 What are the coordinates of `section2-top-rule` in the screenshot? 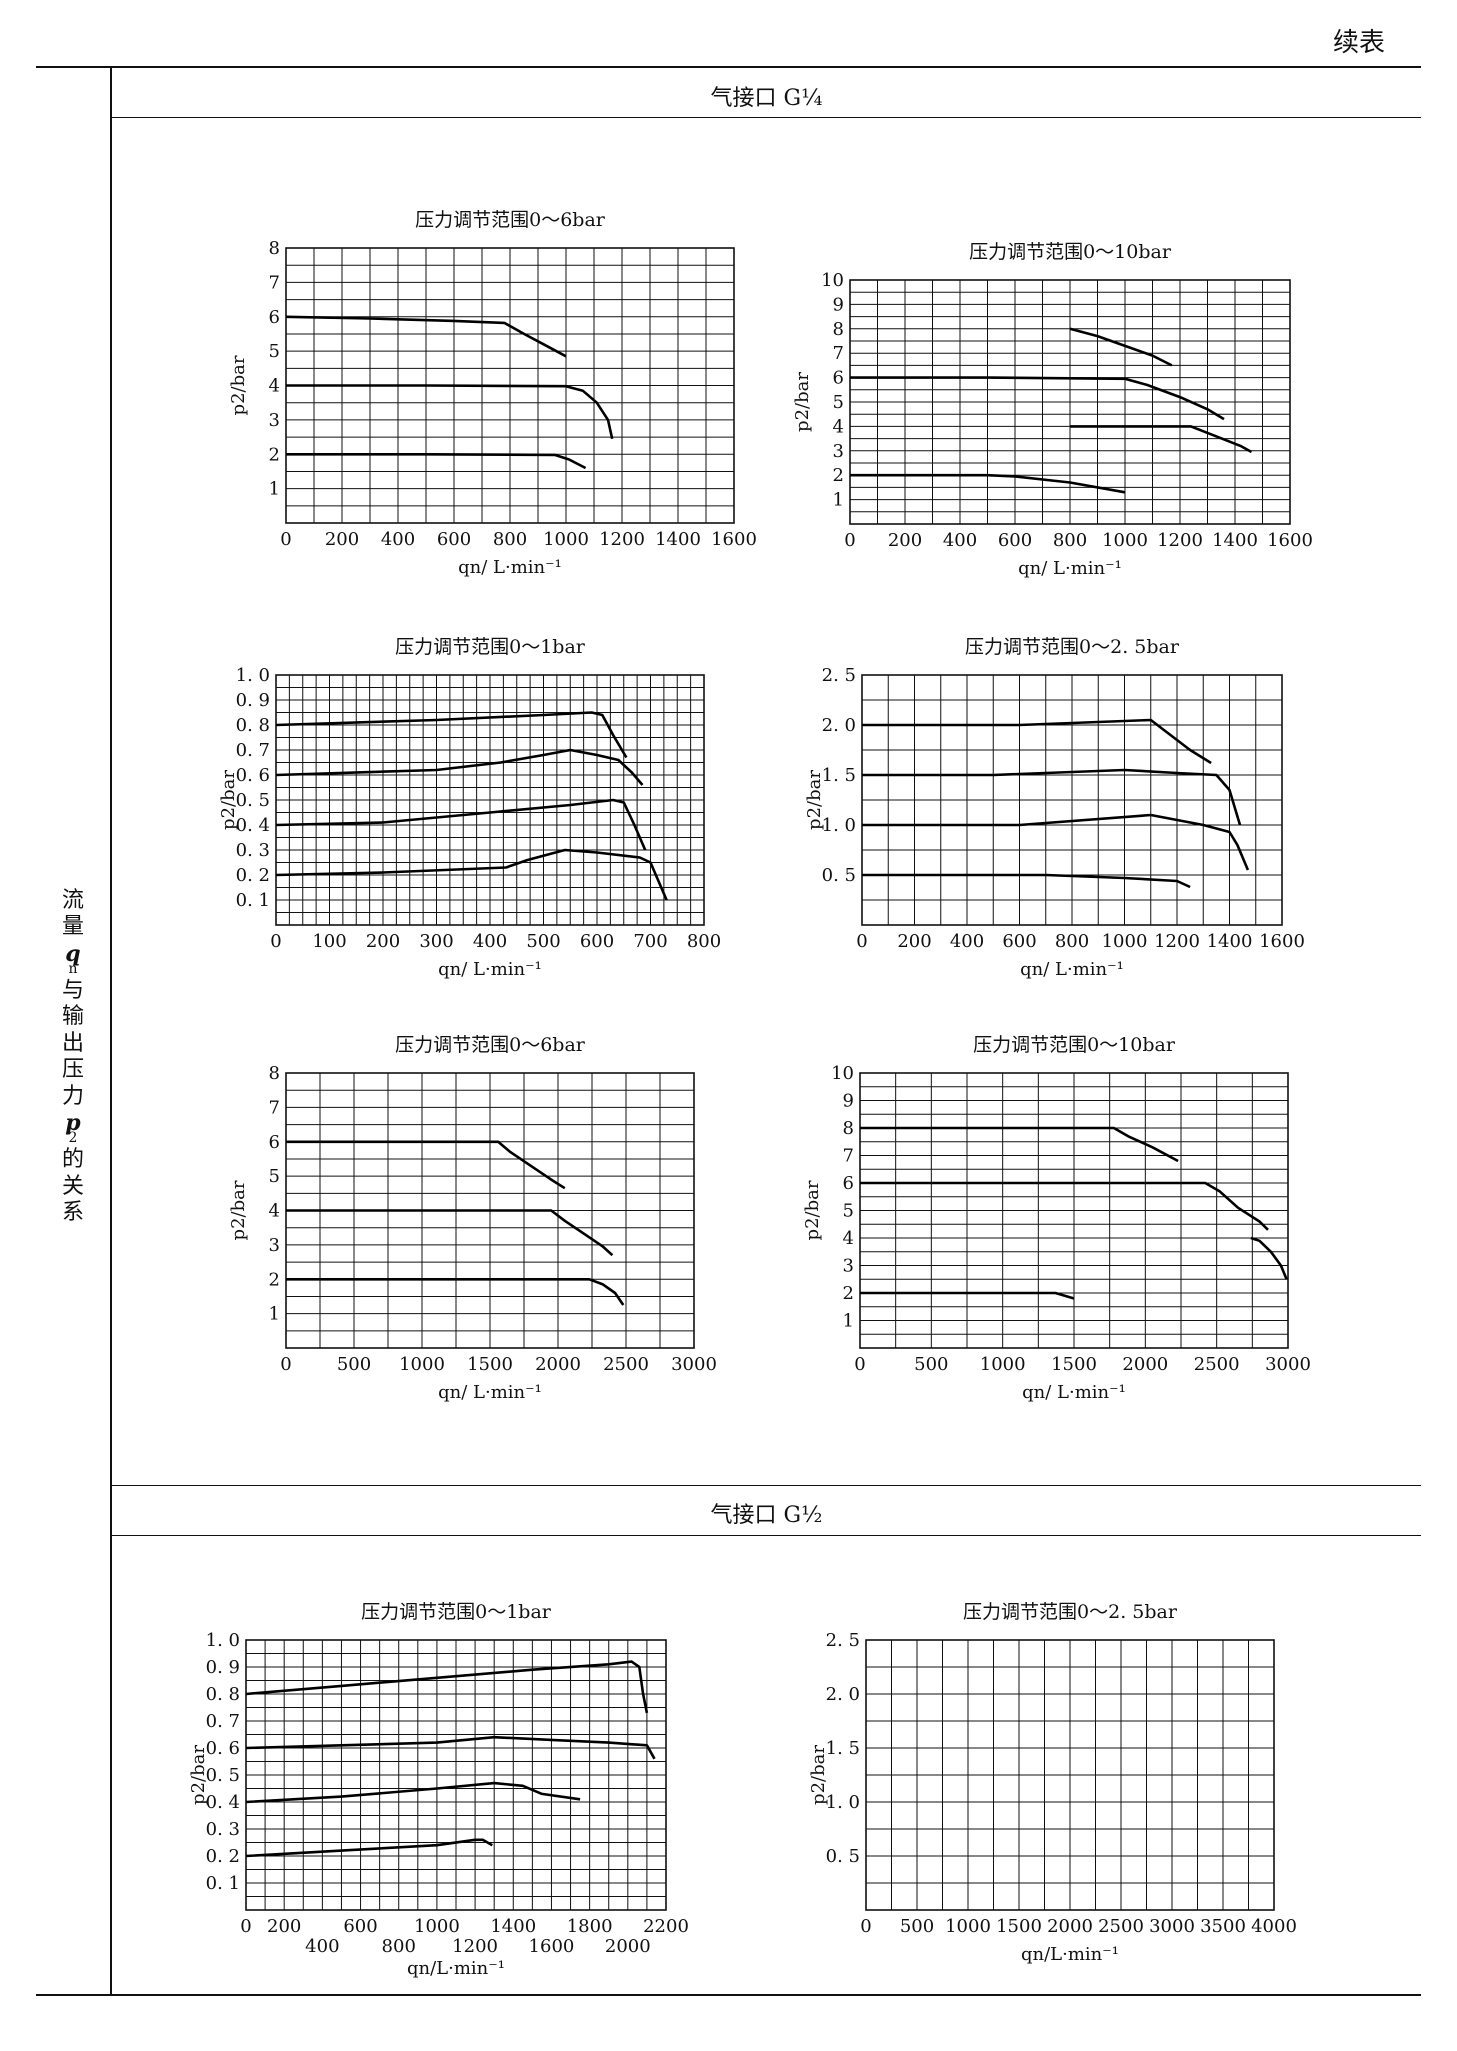 It's located at (765, 1485).